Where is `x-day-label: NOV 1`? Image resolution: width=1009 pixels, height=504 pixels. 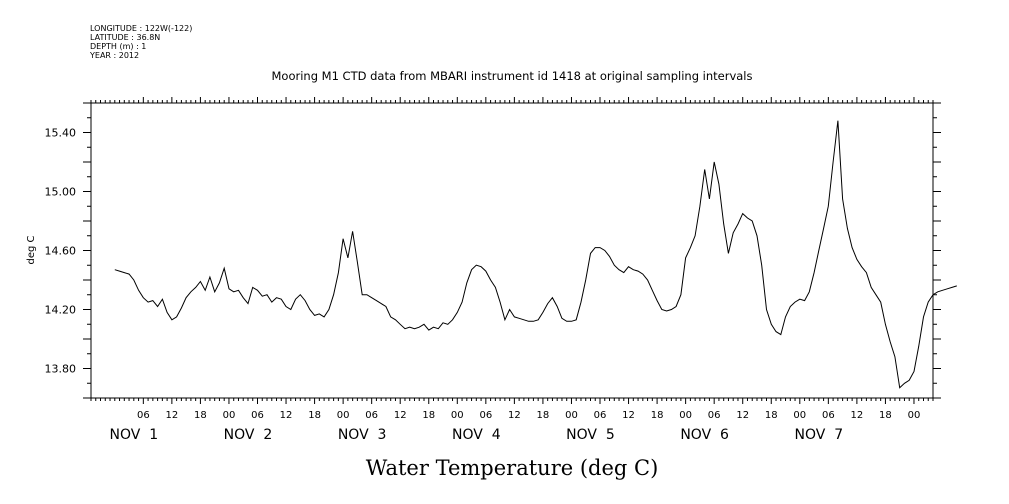
x-day-label: NOV 1 is located at coordinates (133, 435).